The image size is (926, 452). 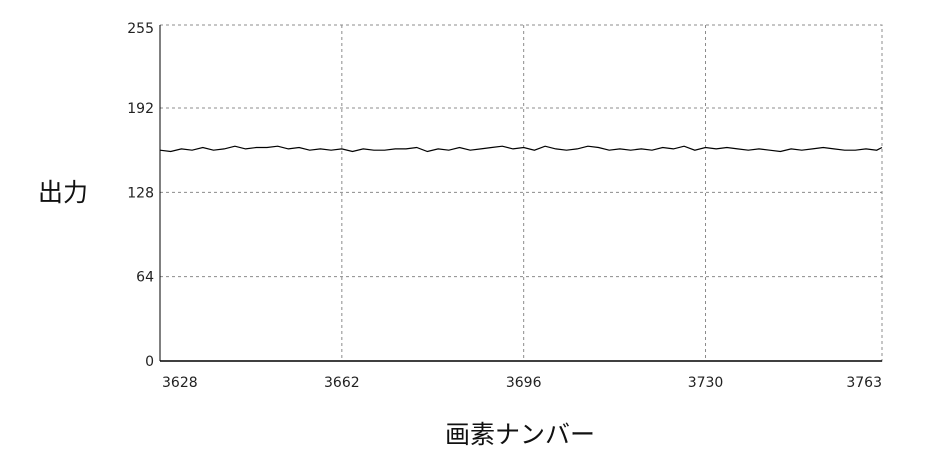 What do you see at coordinates (63, 192) in the screenshot?
I see `y-axis-title: 出力` at bounding box center [63, 192].